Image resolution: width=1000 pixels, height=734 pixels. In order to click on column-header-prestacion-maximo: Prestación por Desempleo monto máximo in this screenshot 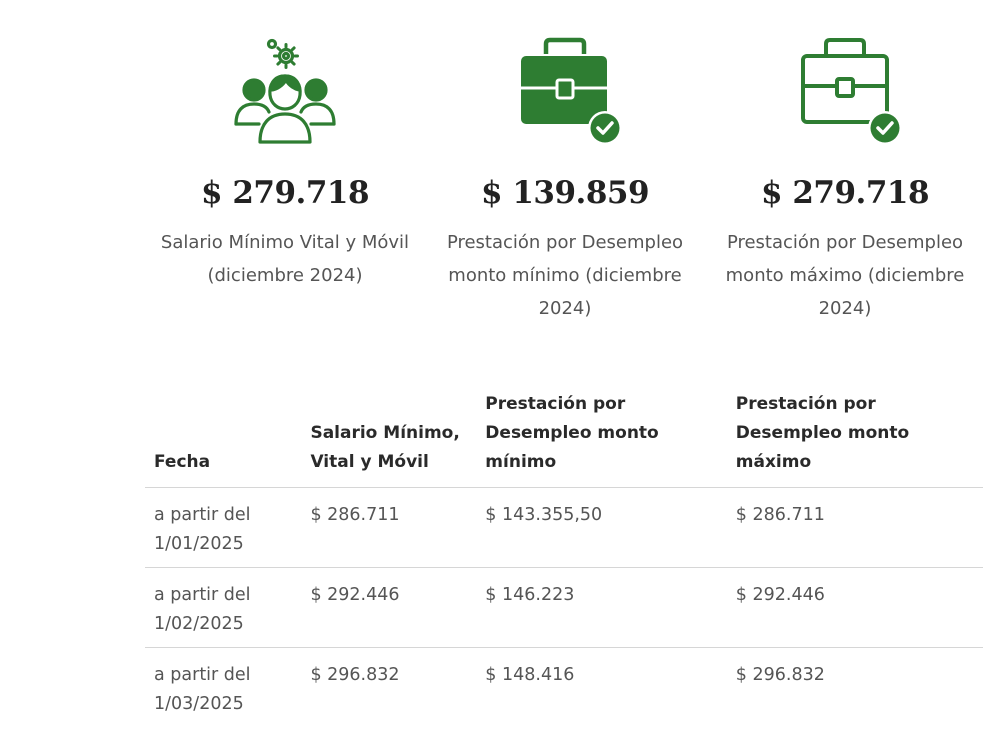, I will do `click(854, 439)`.